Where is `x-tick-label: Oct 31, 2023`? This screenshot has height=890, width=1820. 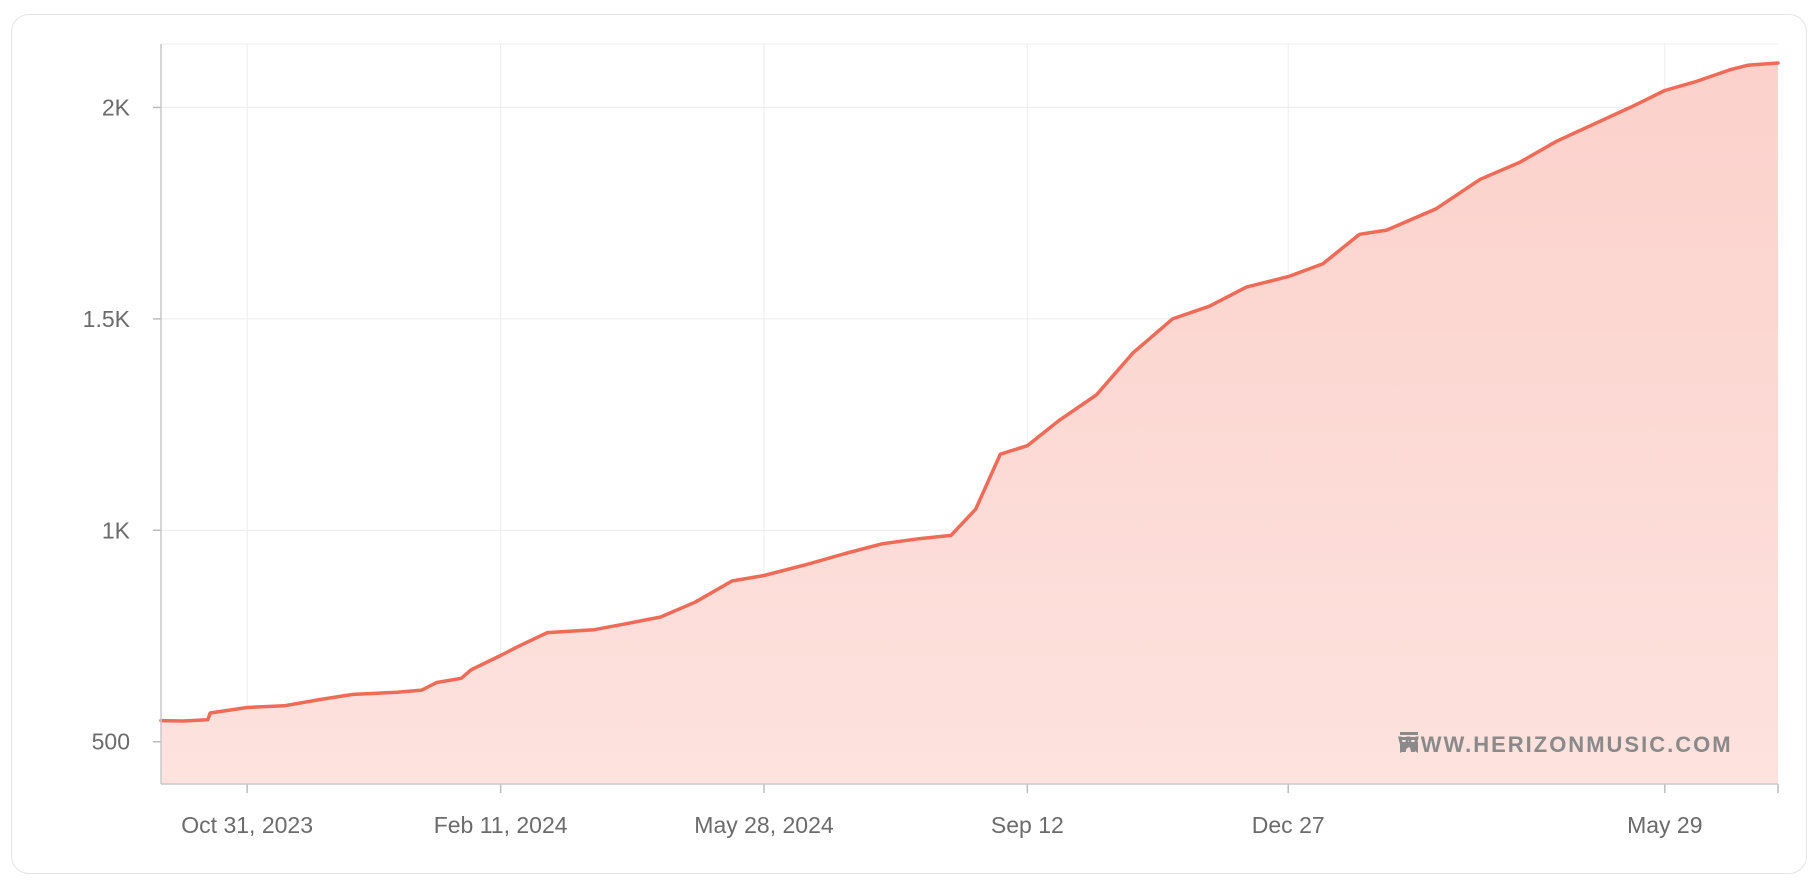 x-tick-label: Oct 31, 2023 is located at coordinates (247, 825).